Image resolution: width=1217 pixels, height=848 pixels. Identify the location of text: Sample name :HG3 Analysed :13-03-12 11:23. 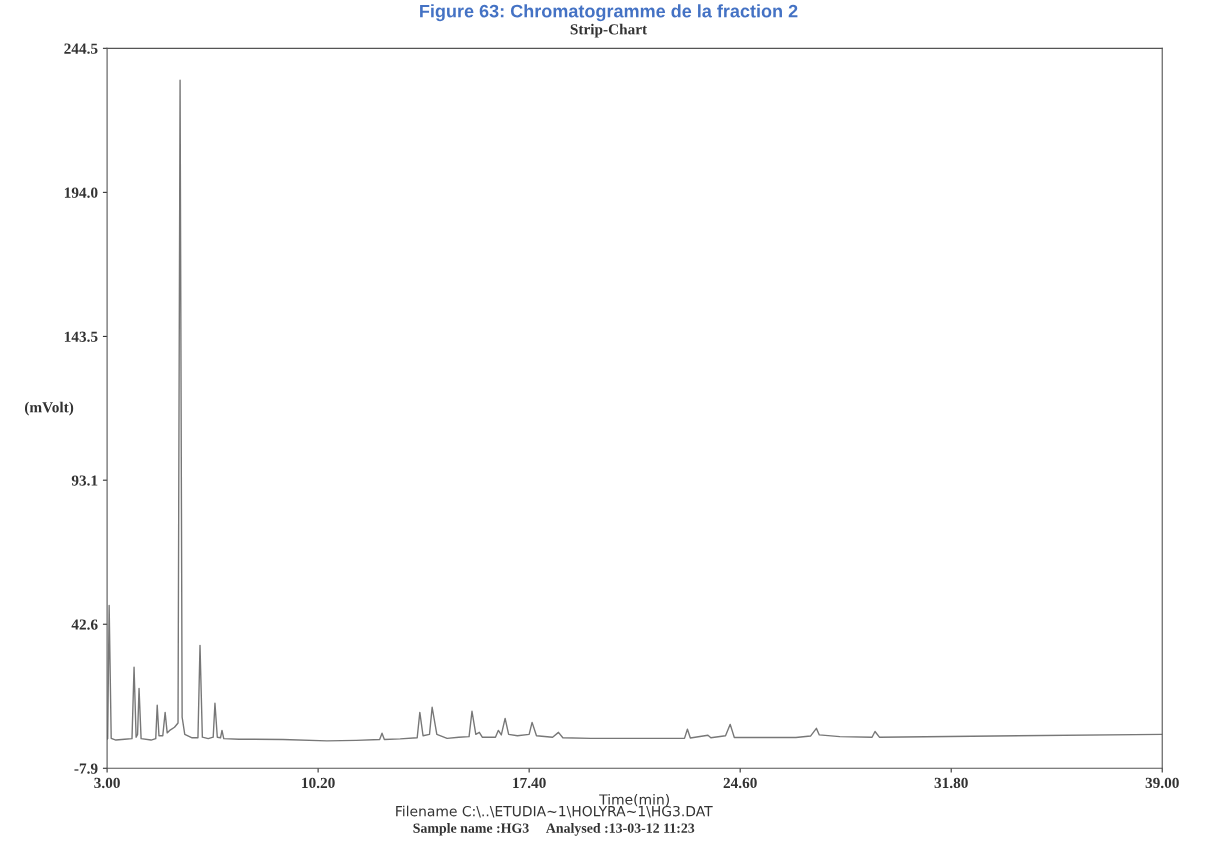
(554, 829).